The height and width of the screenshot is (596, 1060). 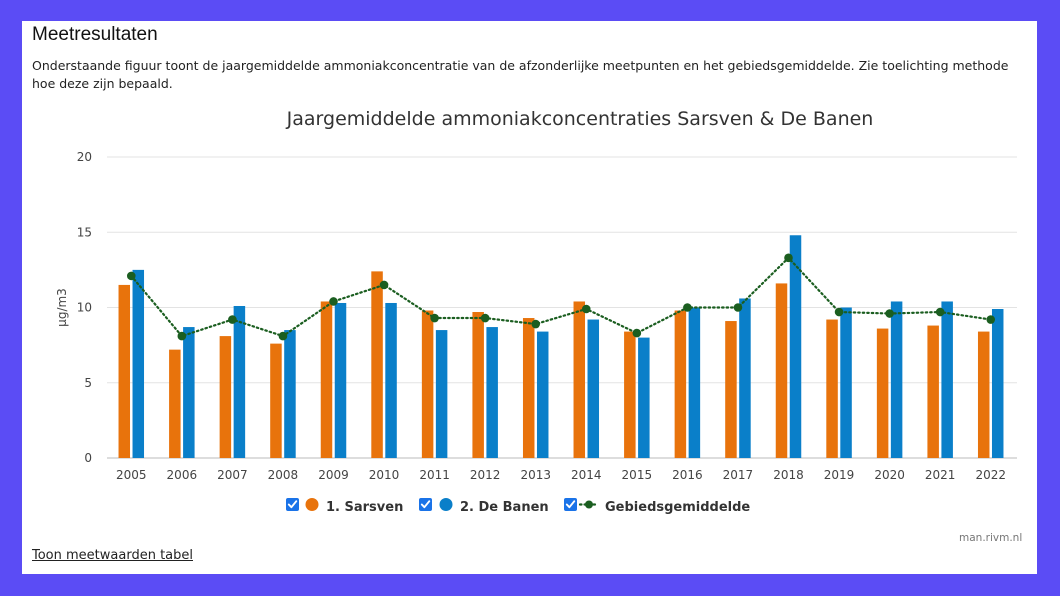 I want to click on credit-text: man.rivm.nl, so click(x=991, y=538).